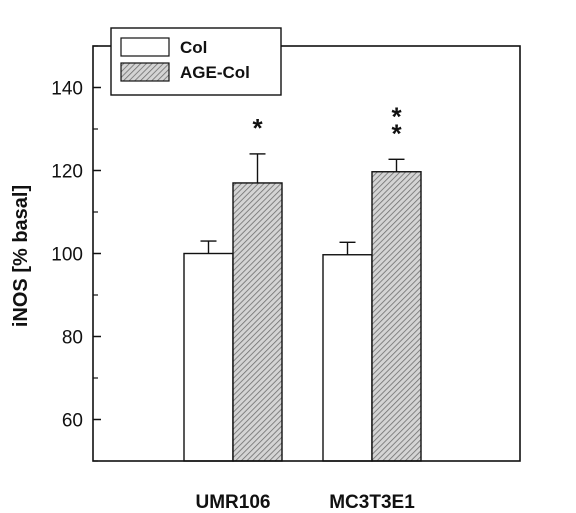  Describe the element at coordinates (396, 316) in the screenshot. I see `bar-age-col-mc3t3e1` at that location.